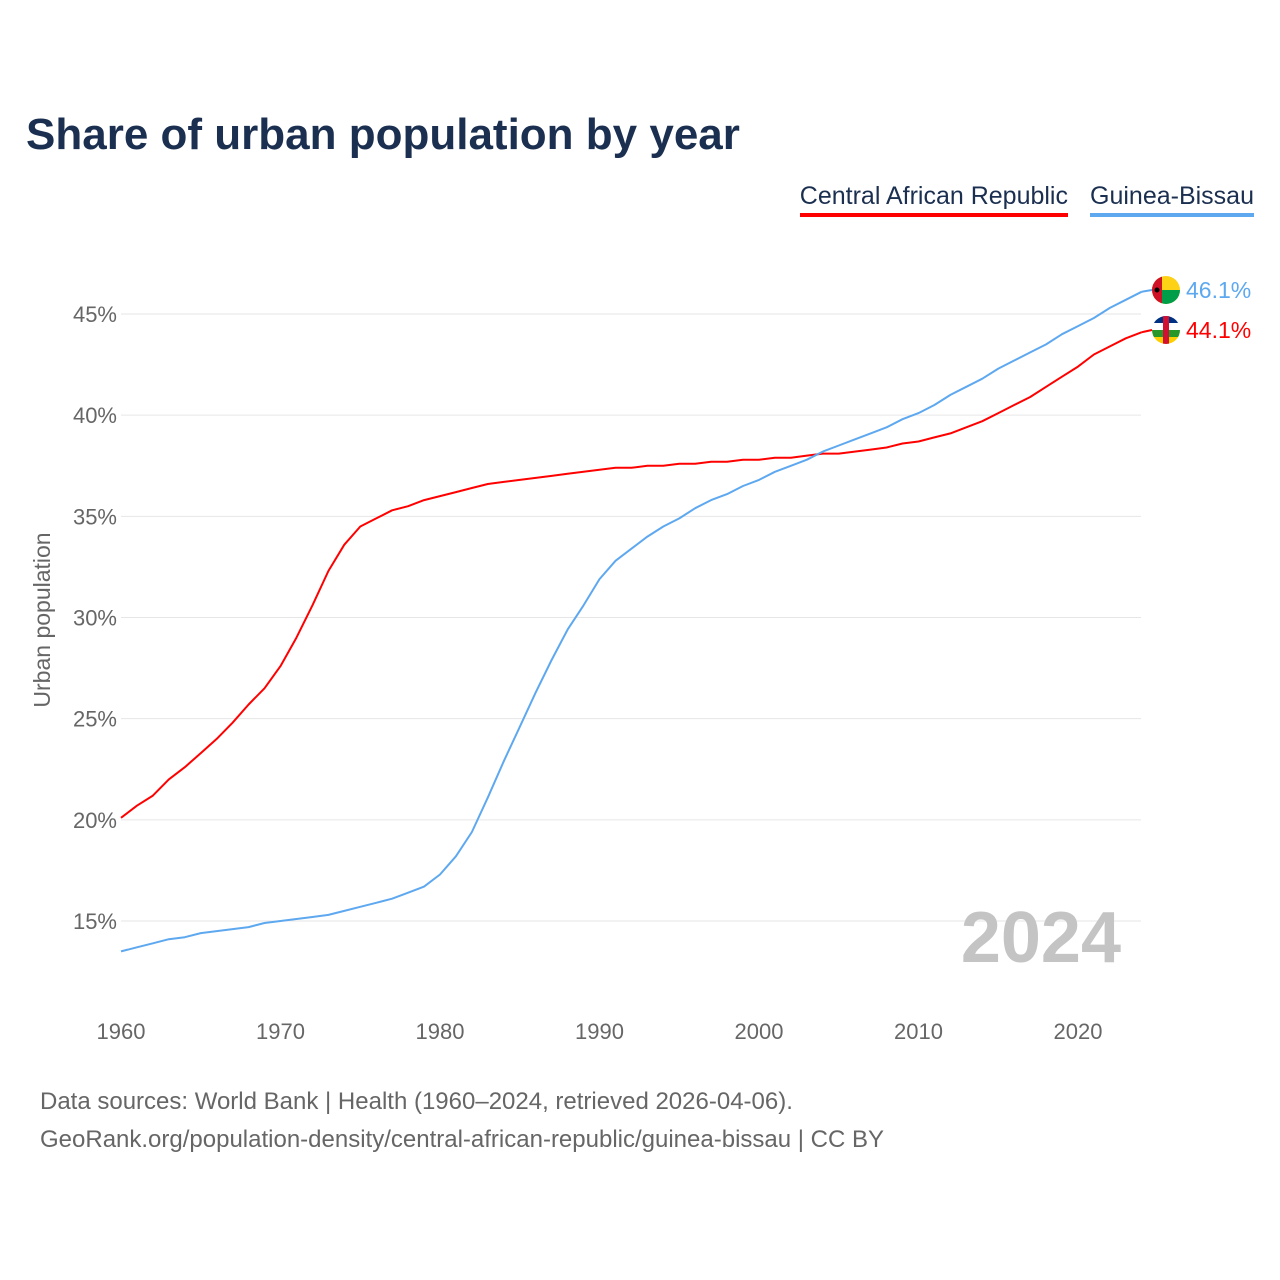 The image size is (1280, 1280). I want to click on x-tick-label: 2010, so click(918, 1031).